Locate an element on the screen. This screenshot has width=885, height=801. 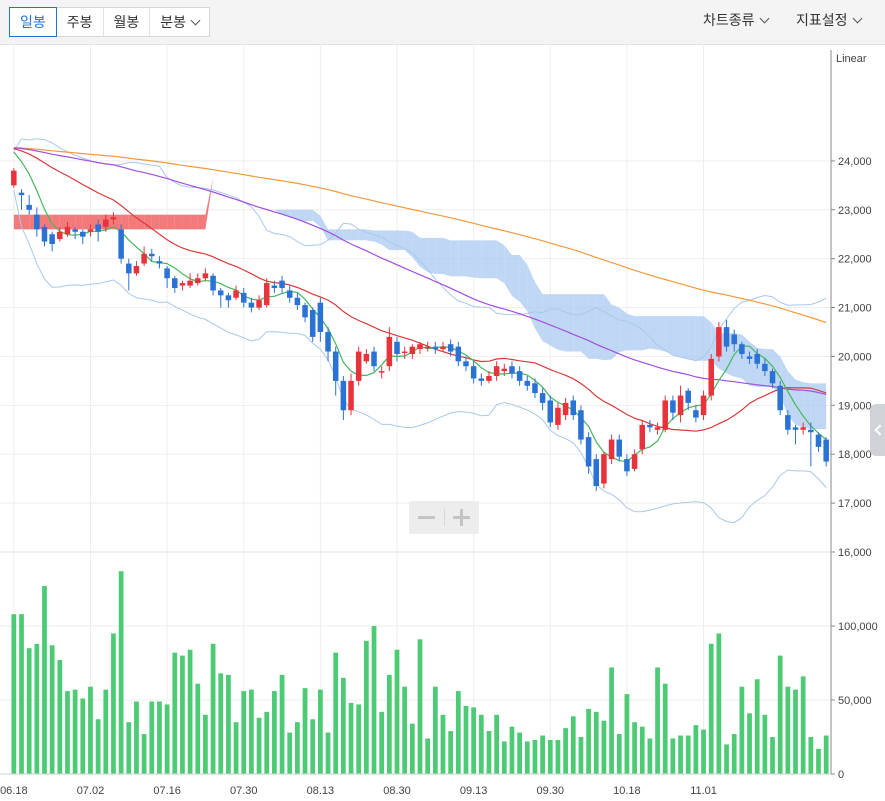
indicator-settings-label: 지표설정 is located at coordinates (822, 20).